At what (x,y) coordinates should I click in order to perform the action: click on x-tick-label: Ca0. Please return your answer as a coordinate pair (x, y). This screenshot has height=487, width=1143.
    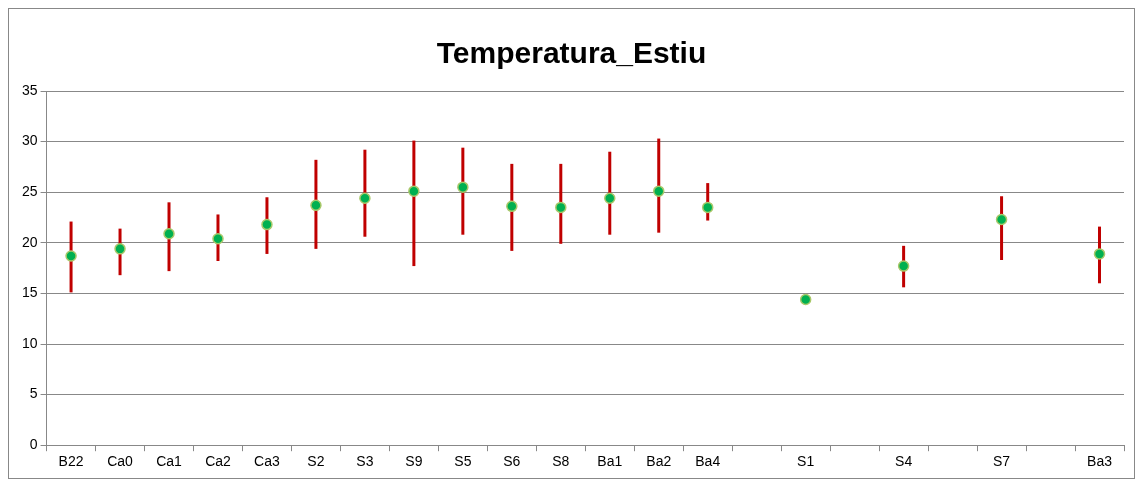
    Looking at the image, I should click on (120, 461).